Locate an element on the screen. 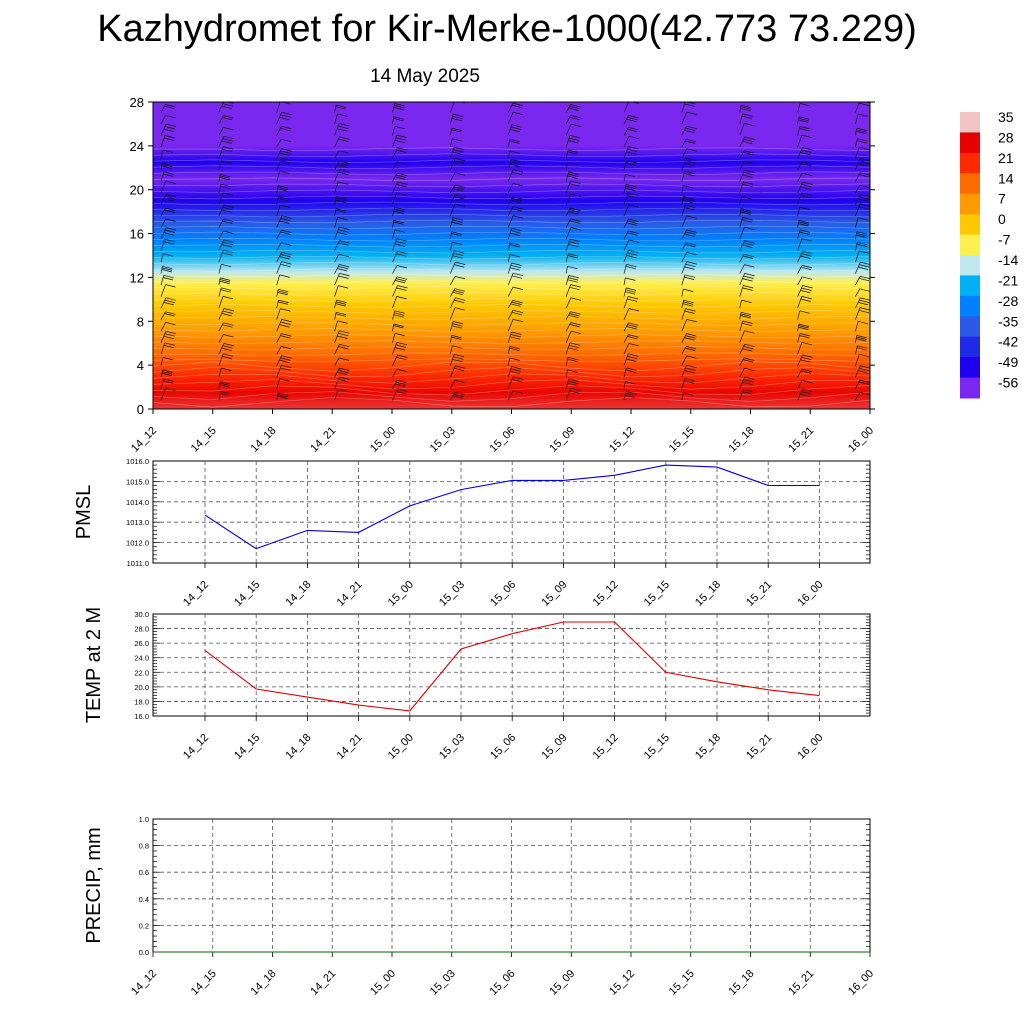 The height and width of the screenshot is (1024, 1024). colorbar-label: 35 is located at coordinates (1006, 117).